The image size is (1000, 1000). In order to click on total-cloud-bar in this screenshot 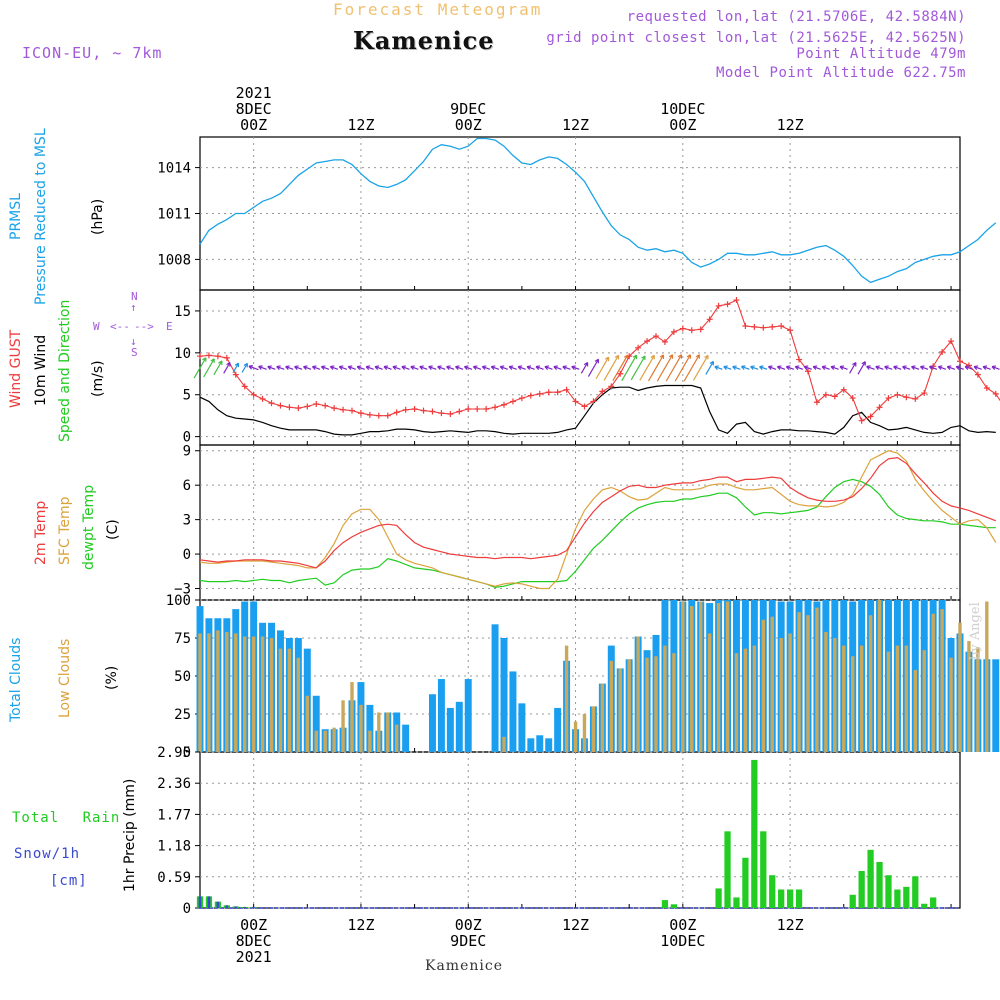, I will do `click(522, 727)`.